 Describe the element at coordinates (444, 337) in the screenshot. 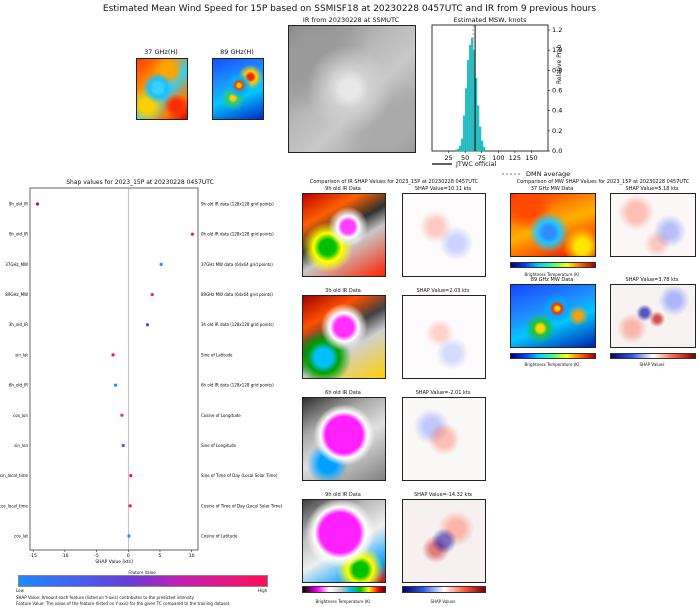

I see `ir-row2-right-image` at that location.